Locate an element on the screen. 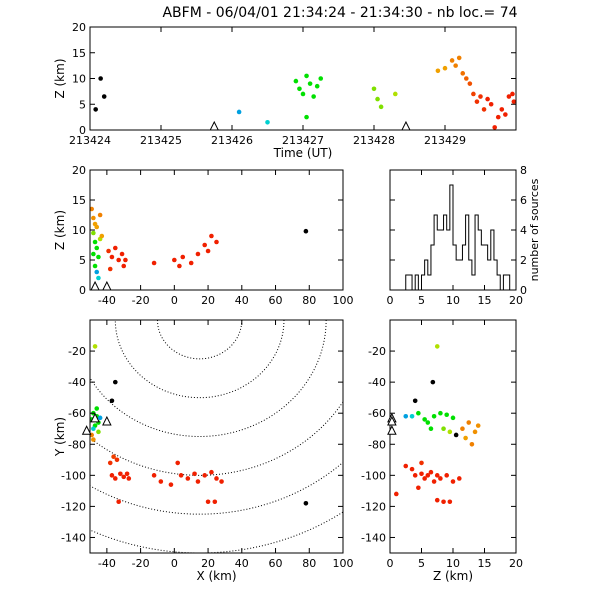  y-tick-label: -40 is located at coordinates (77, 382).